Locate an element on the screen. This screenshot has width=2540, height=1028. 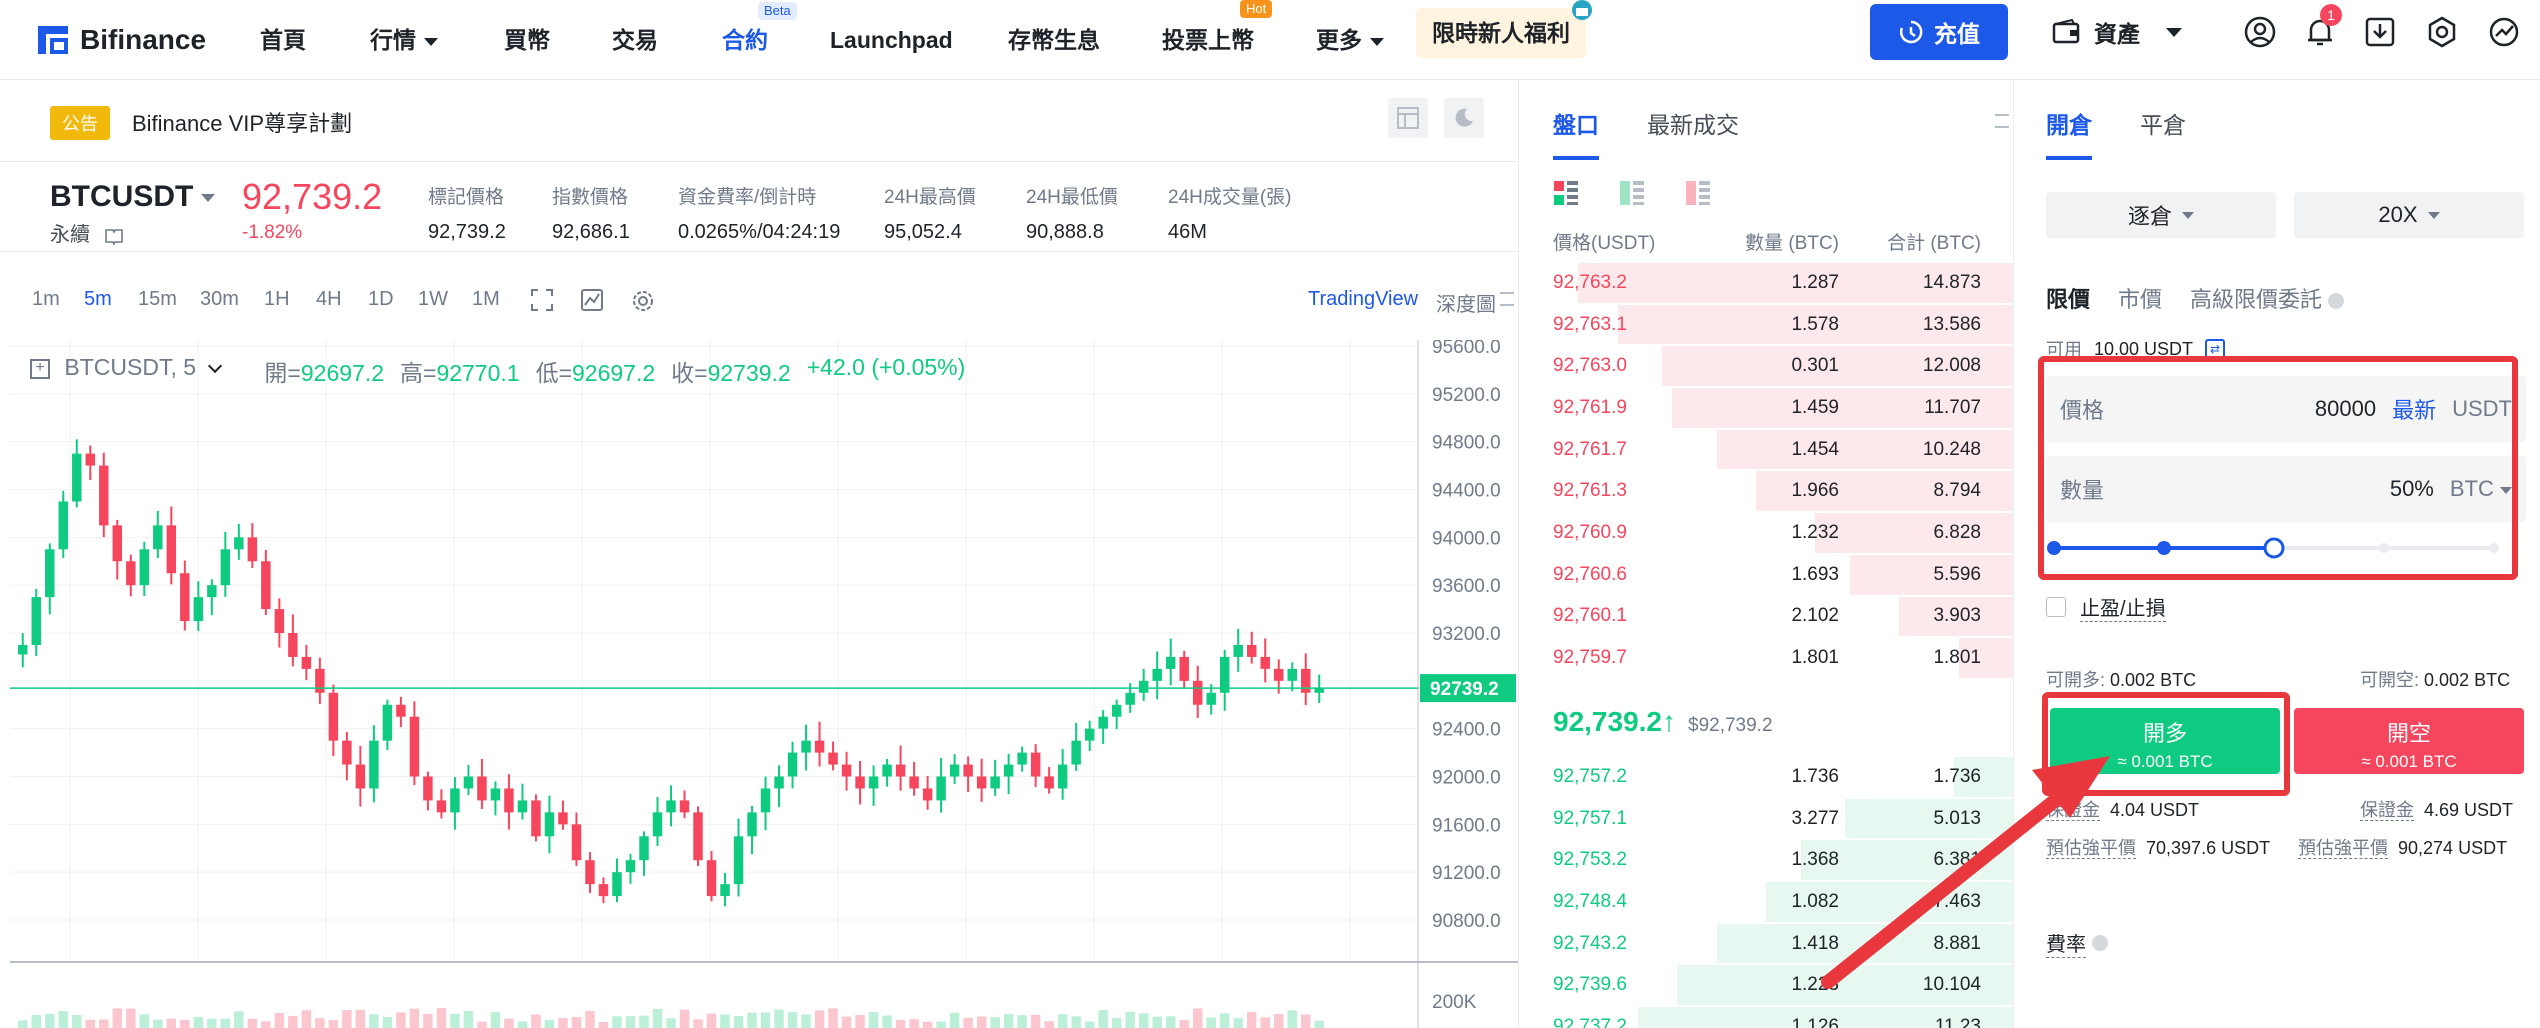
bid-row: 92,757.1 3.277 5.013 is located at coordinates (1766, 819).